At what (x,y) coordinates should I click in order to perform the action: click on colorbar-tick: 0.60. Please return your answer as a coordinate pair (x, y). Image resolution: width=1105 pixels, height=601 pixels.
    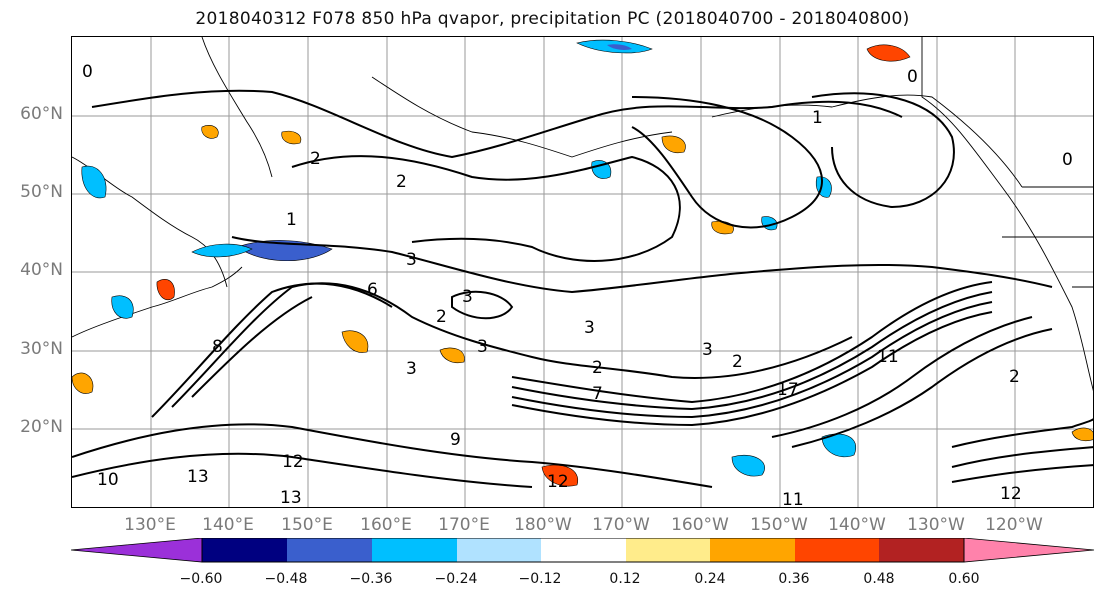
    Looking at the image, I should click on (964, 579).